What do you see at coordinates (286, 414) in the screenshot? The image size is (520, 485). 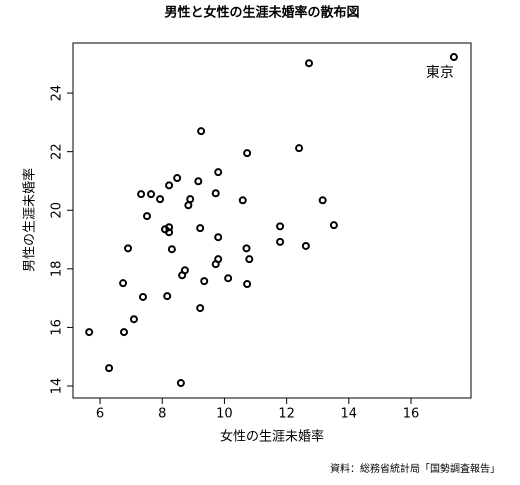 I see `x-tick-label: 12` at bounding box center [286, 414].